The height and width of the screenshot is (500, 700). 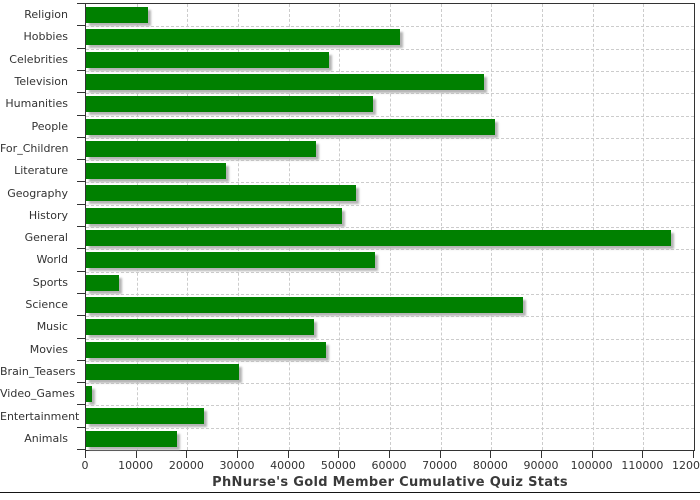 I want to click on bar-world, so click(x=231, y=260).